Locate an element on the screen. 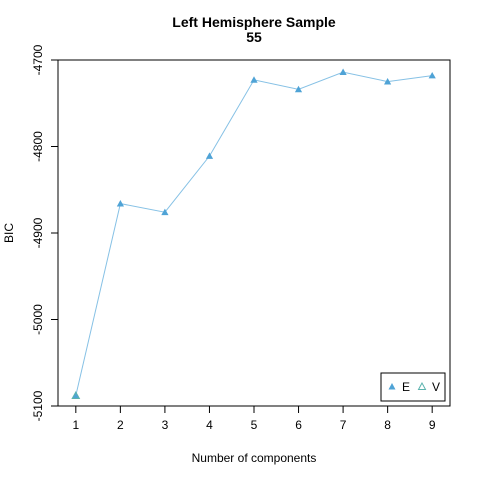  legend-marker-e is located at coordinates (392, 386).